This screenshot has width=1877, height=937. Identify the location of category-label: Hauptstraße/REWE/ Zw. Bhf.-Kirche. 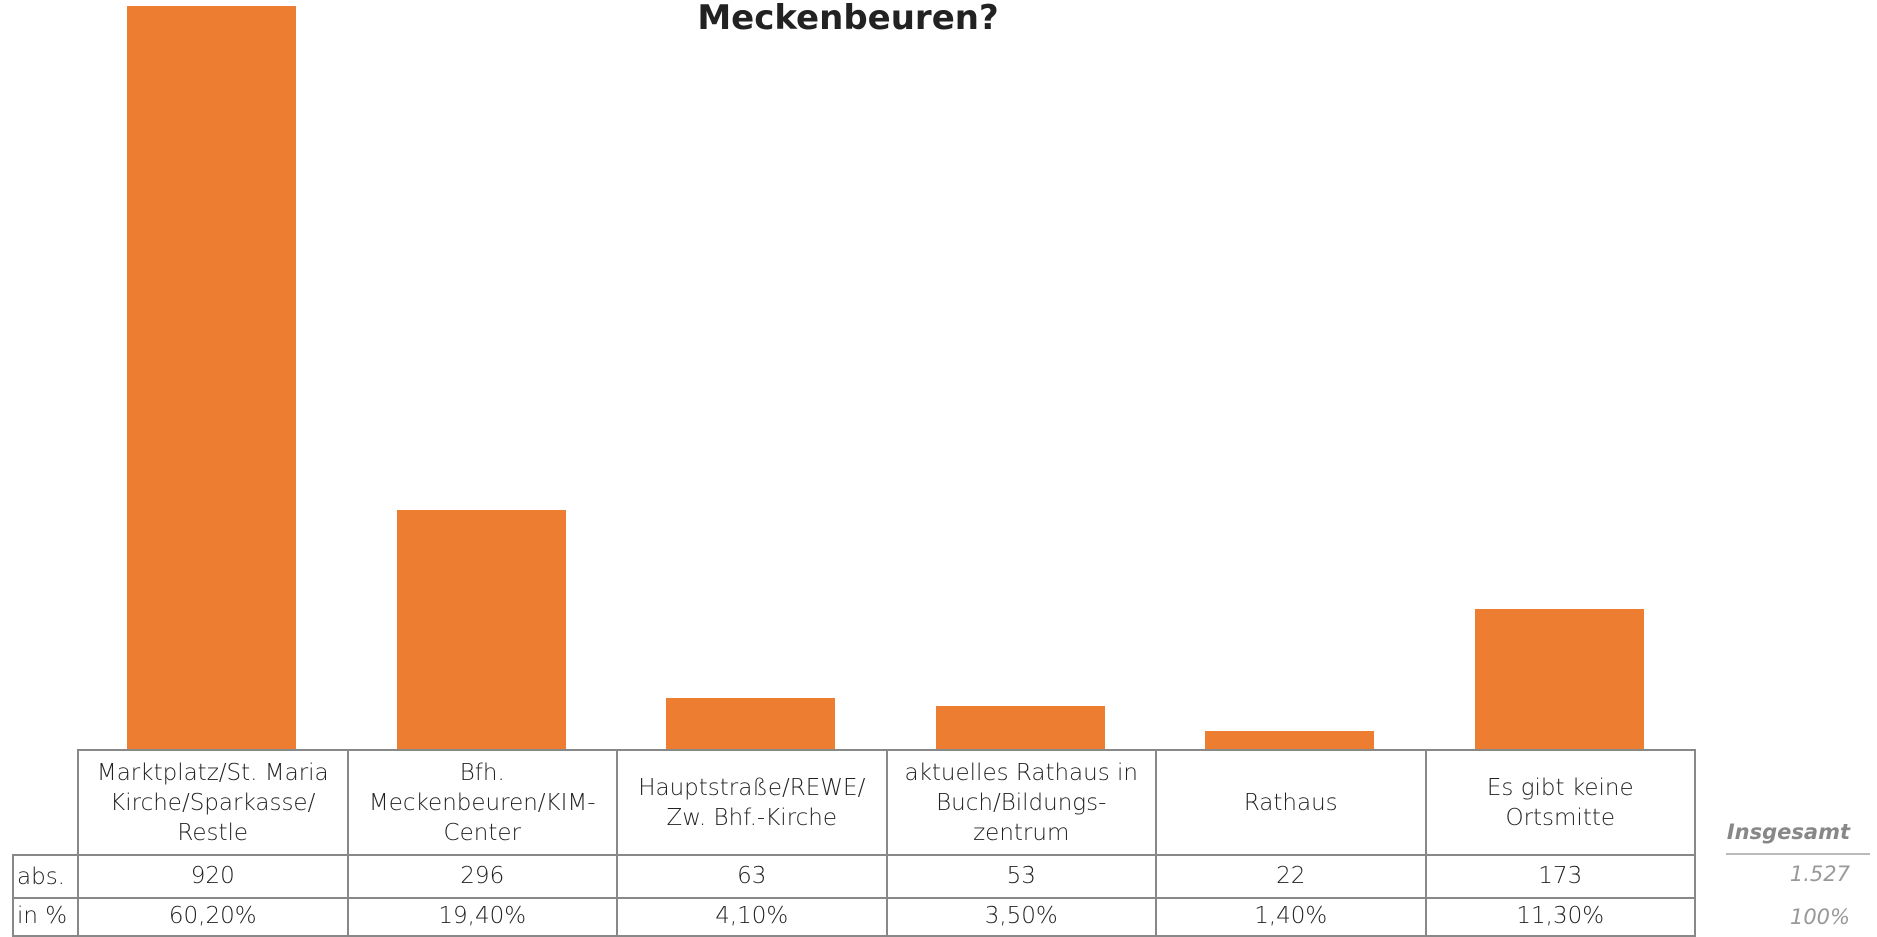
(752, 802).